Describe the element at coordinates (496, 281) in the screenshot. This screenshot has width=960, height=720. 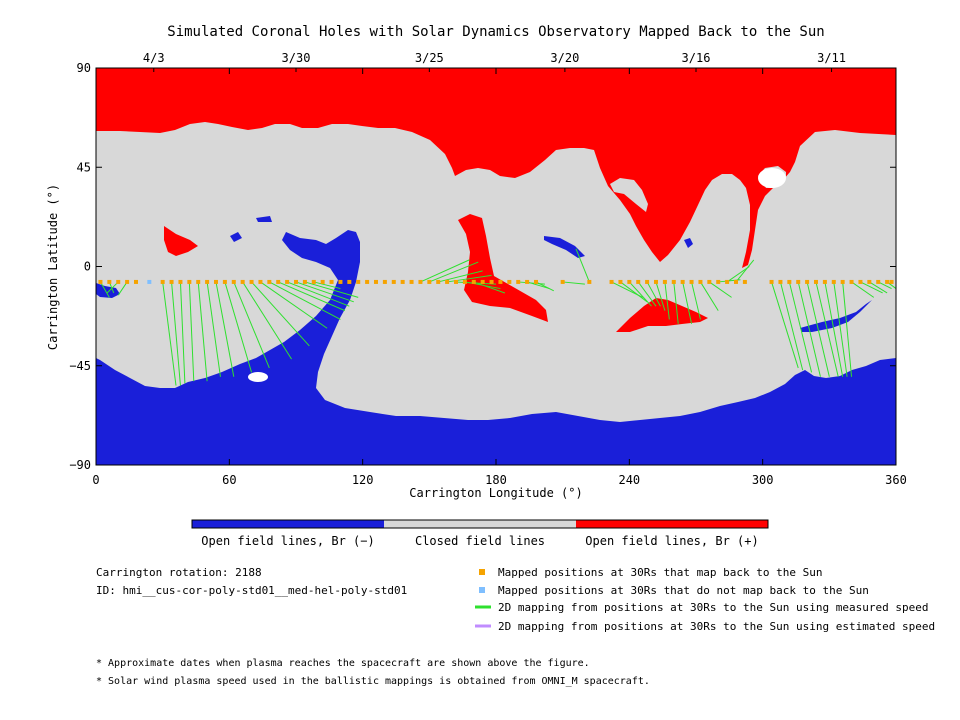
I see `mapped-positions` at that location.